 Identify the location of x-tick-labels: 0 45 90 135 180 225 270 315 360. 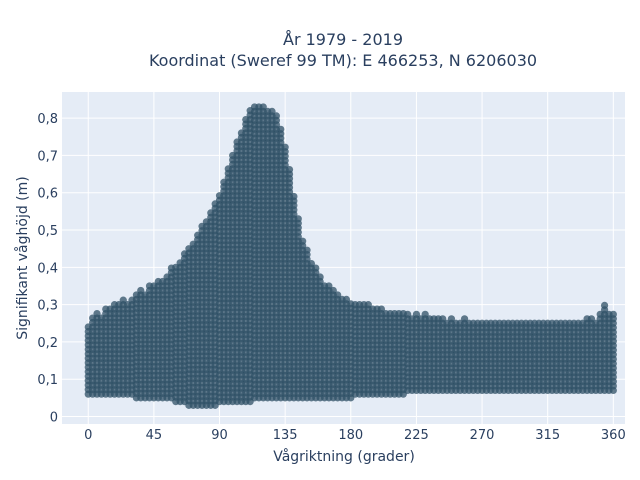
(355, 435).